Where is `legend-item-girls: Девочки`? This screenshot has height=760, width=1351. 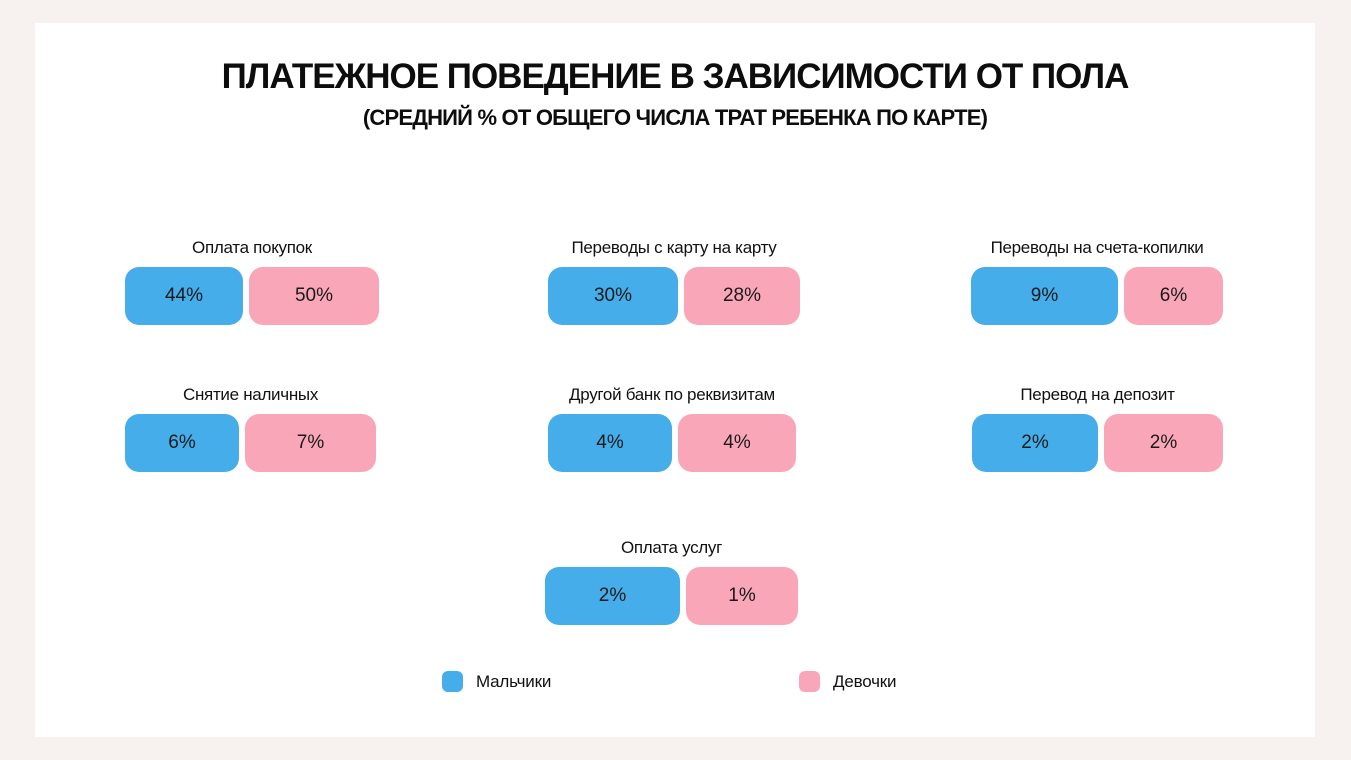 legend-item-girls: Девочки is located at coordinates (847, 681).